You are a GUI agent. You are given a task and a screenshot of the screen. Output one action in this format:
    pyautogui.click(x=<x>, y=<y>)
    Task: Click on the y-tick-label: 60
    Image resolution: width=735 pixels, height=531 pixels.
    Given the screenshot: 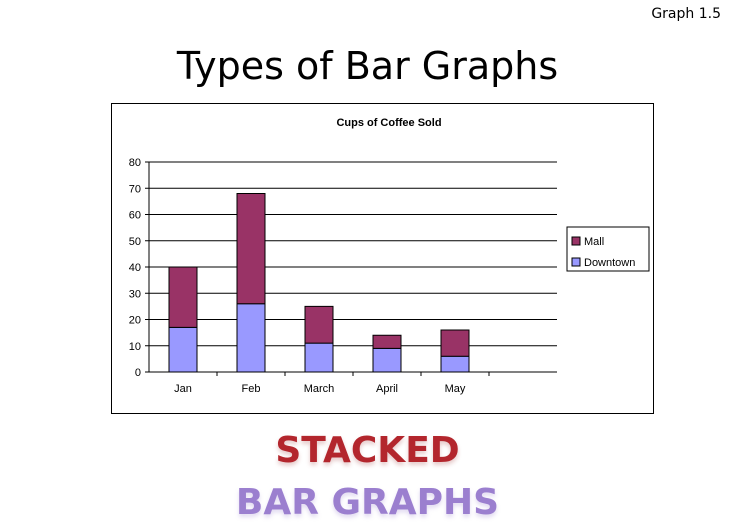 What is the action you would take?
    pyautogui.click(x=135, y=216)
    